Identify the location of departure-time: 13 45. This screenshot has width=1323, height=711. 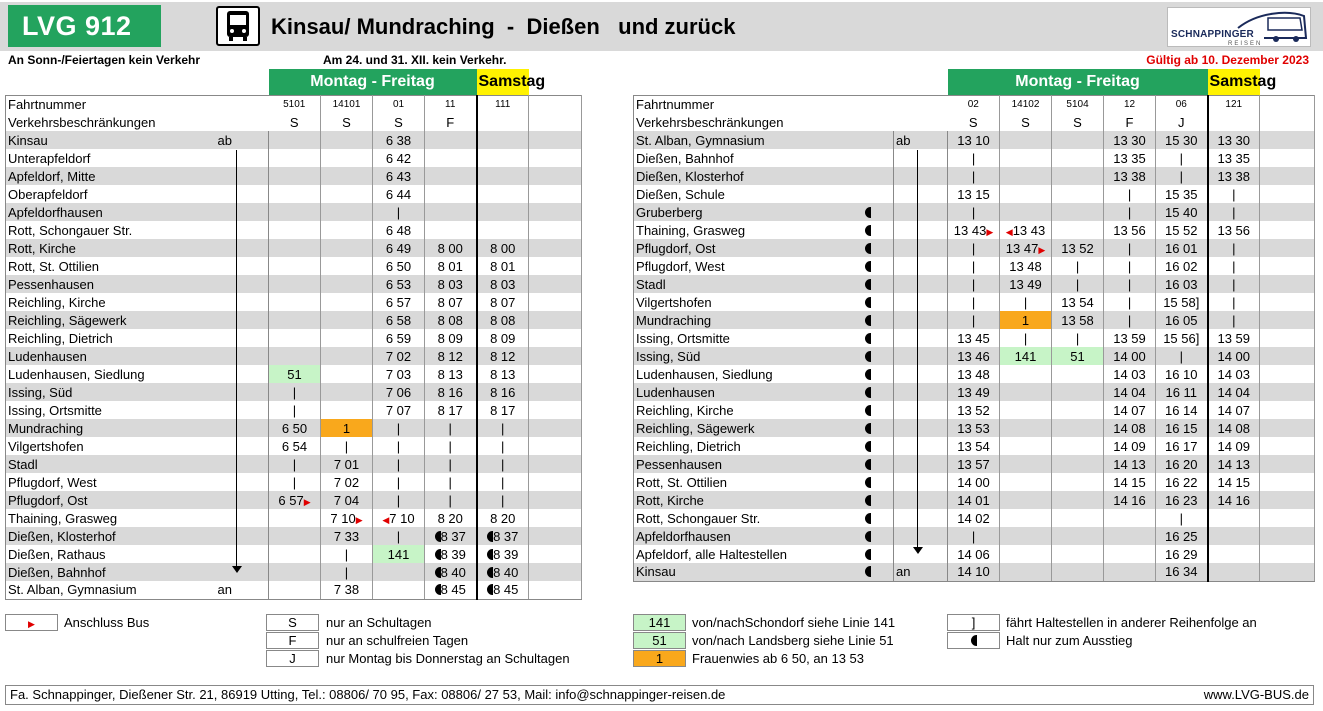
(974, 338).